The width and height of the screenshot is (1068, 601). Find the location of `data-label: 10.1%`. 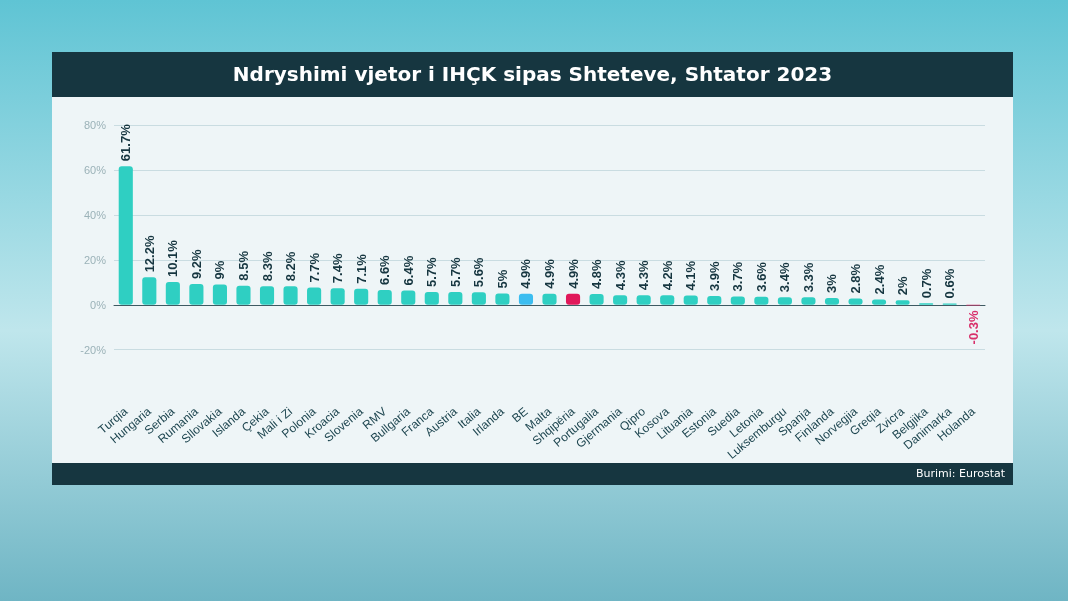

data-label: 10.1% is located at coordinates (173, 258).